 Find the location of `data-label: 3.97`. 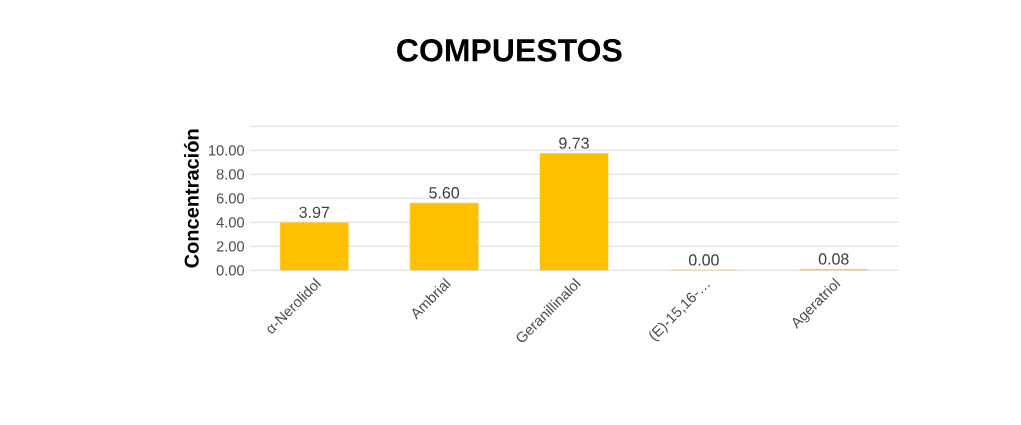

data-label: 3.97 is located at coordinates (314, 212).